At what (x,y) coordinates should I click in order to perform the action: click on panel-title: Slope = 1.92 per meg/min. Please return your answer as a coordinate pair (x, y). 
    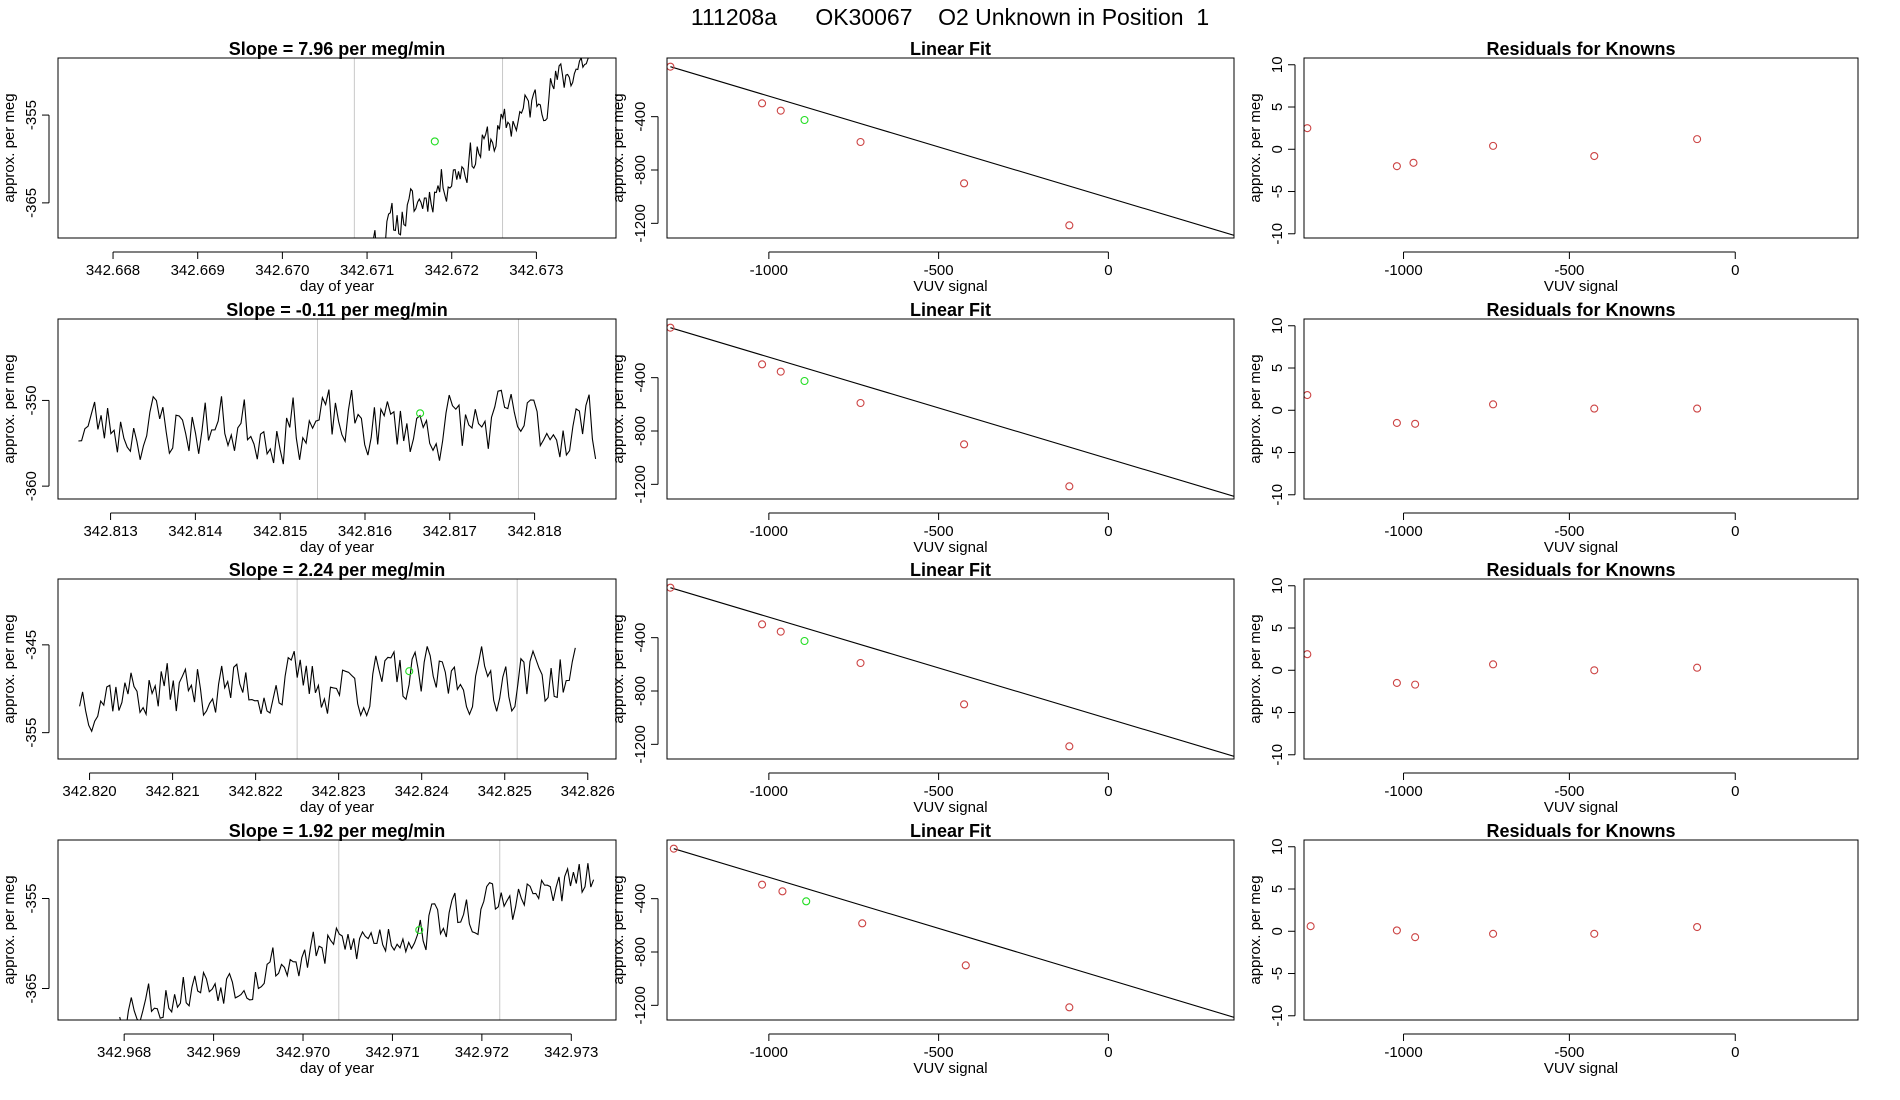
    Looking at the image, I should click on (337, 831).